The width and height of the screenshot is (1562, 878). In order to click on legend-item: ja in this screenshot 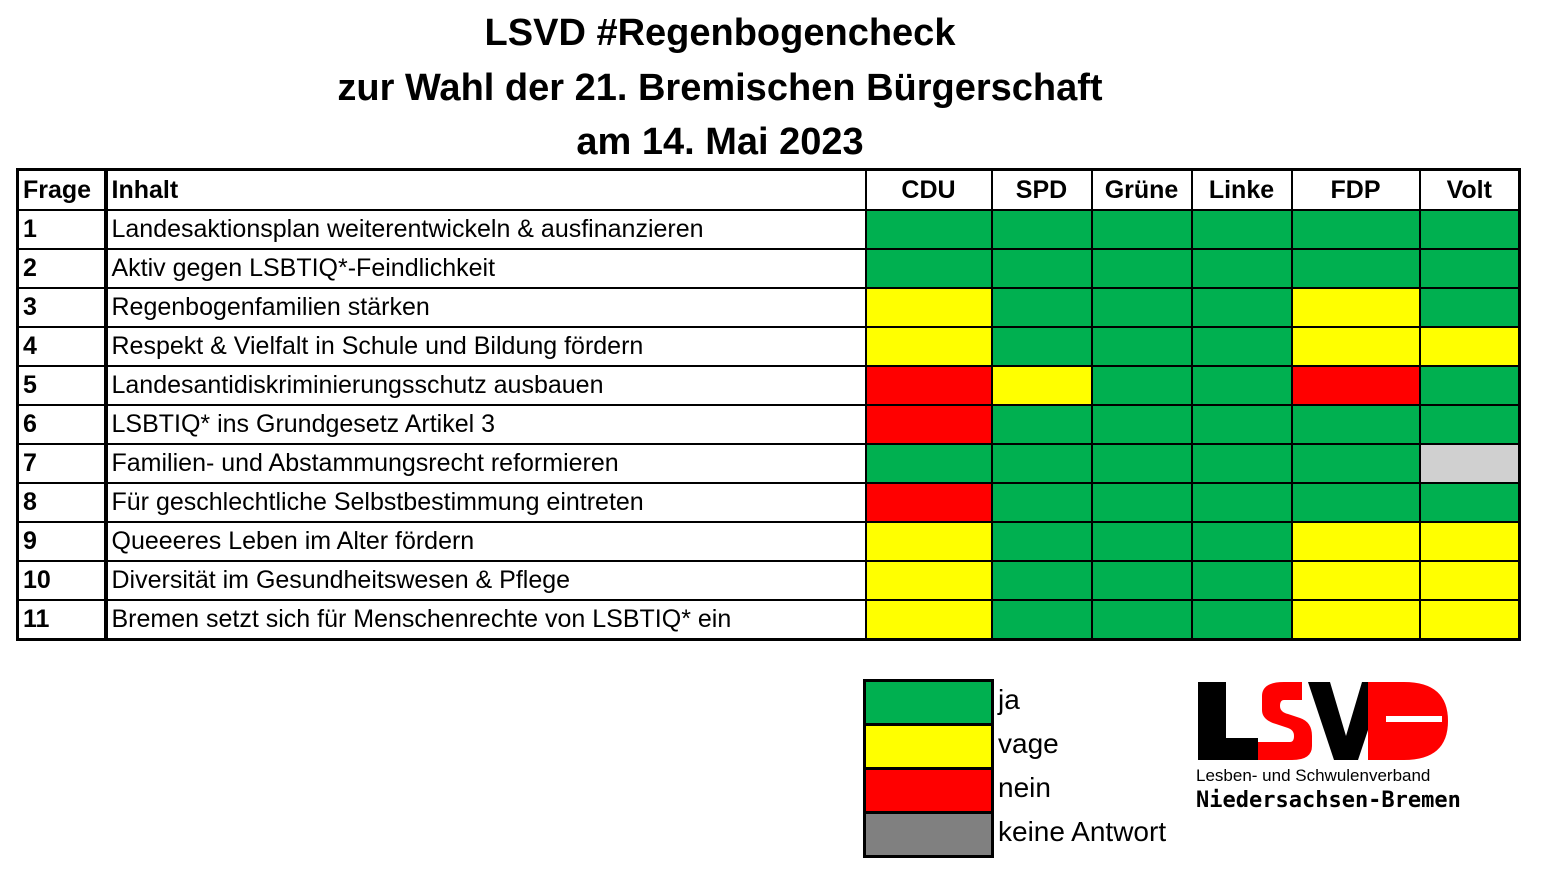, I will do `click(1015, 702)`.